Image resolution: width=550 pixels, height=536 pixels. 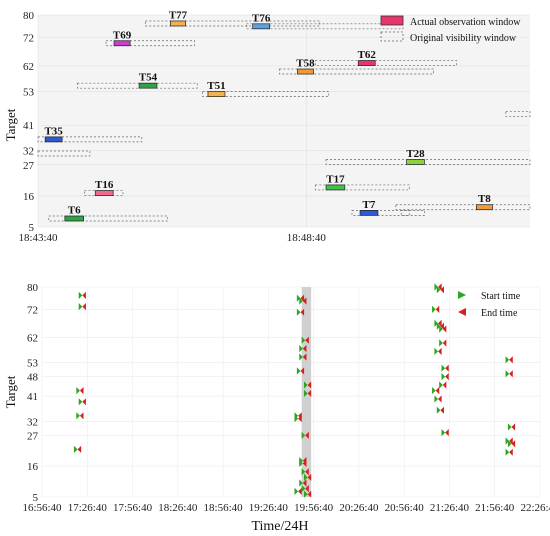 What do you see at coordinates (38, 238) in the screenshot?
I see `gantt-x-tick-label: 18:43:40` at bounding box center [38, 238].